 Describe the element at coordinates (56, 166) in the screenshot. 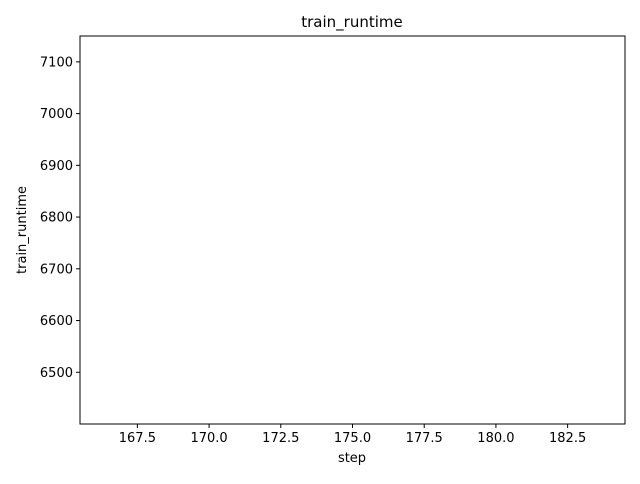

I see `y-tick-label: 6900` at that location.